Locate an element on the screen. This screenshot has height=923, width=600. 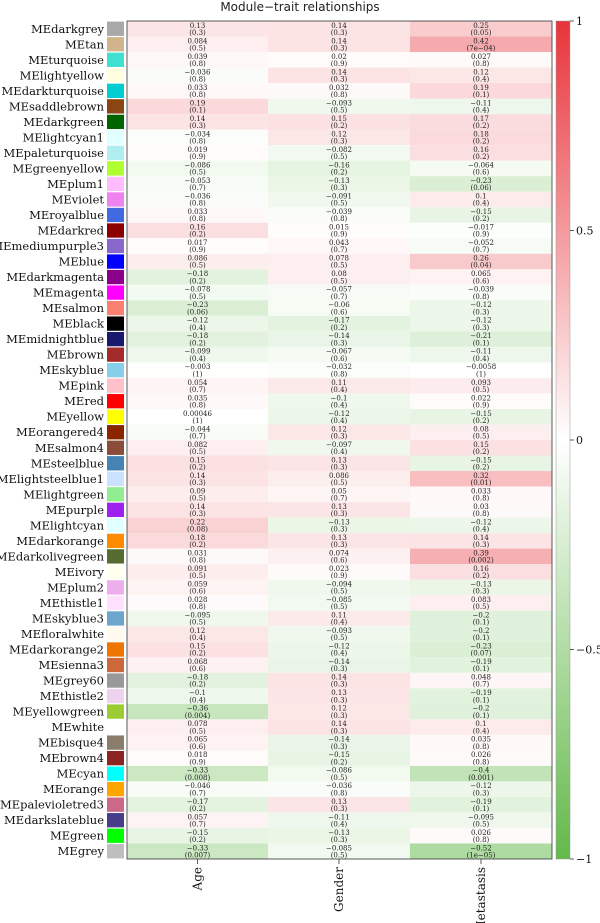
cell-correlation: 0.16 is located at coordinates (481, 150).